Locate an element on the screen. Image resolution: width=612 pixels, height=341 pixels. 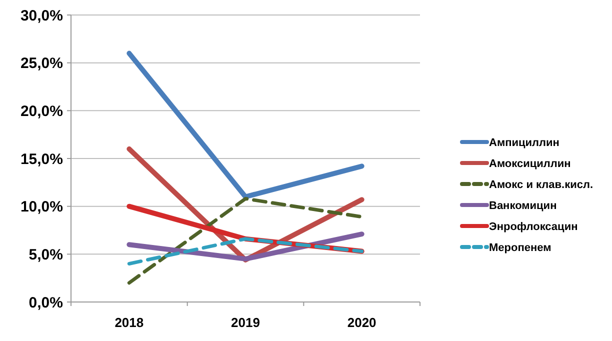
y-tick-label: 30,0% is located at coordinates (41, 15).